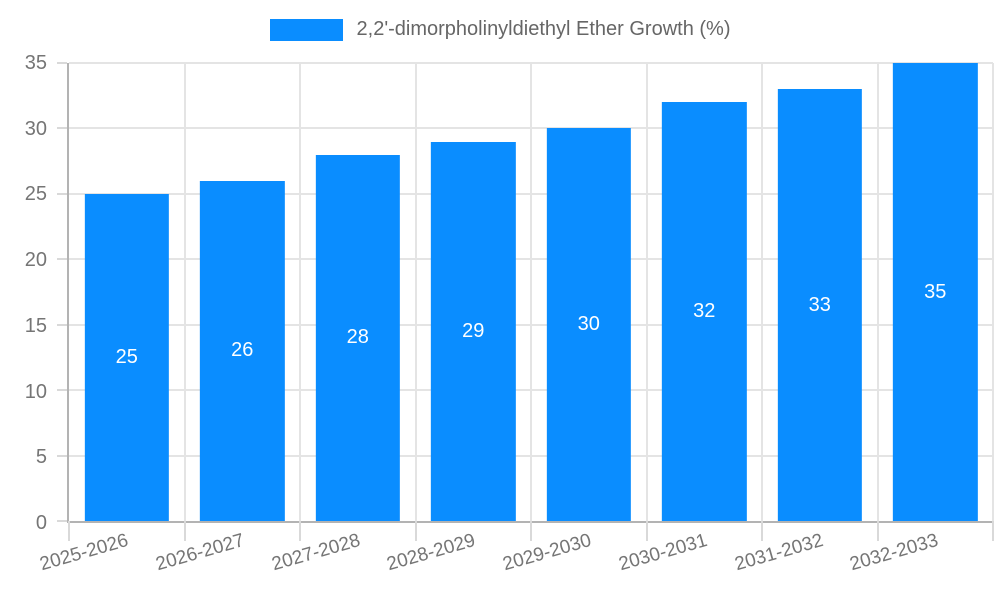 This screenshot has width=1000, height=600. I want to click on y-axis-tick-label: 20, so click(35, 260).